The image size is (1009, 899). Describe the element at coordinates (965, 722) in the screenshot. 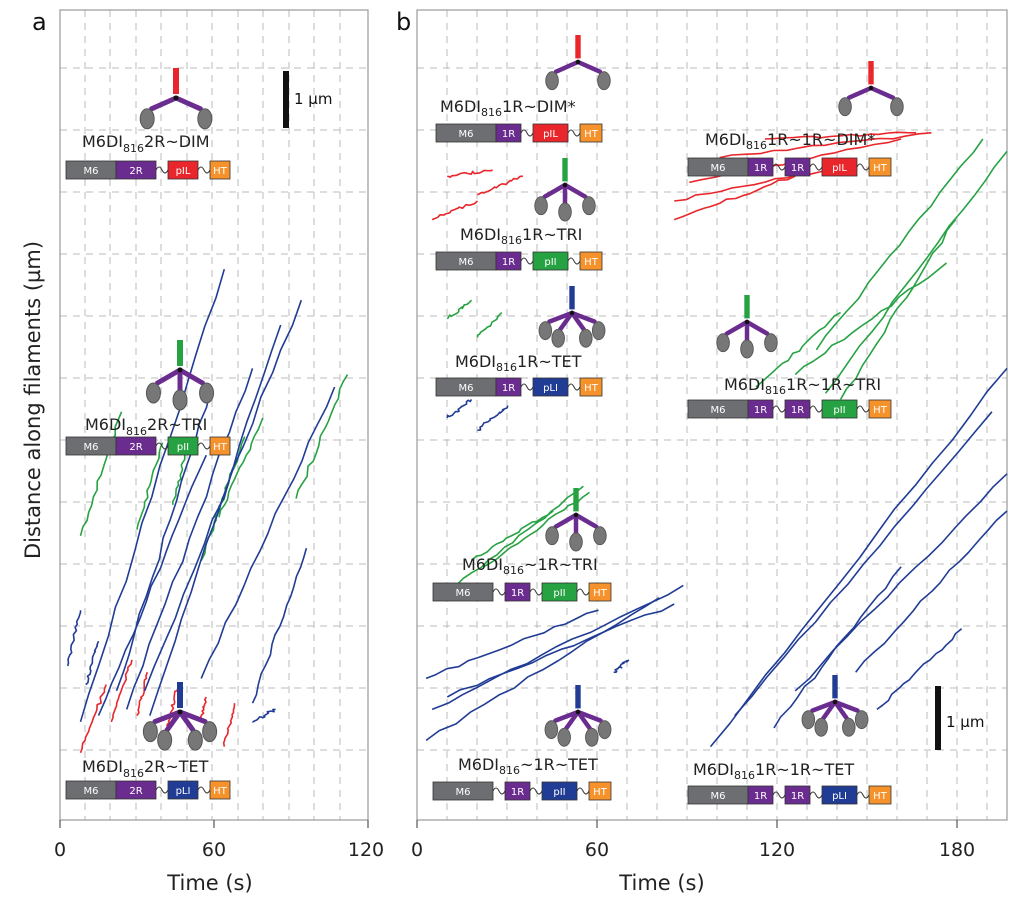

I see `scale-bar-b-label: 1 µm` at that location.